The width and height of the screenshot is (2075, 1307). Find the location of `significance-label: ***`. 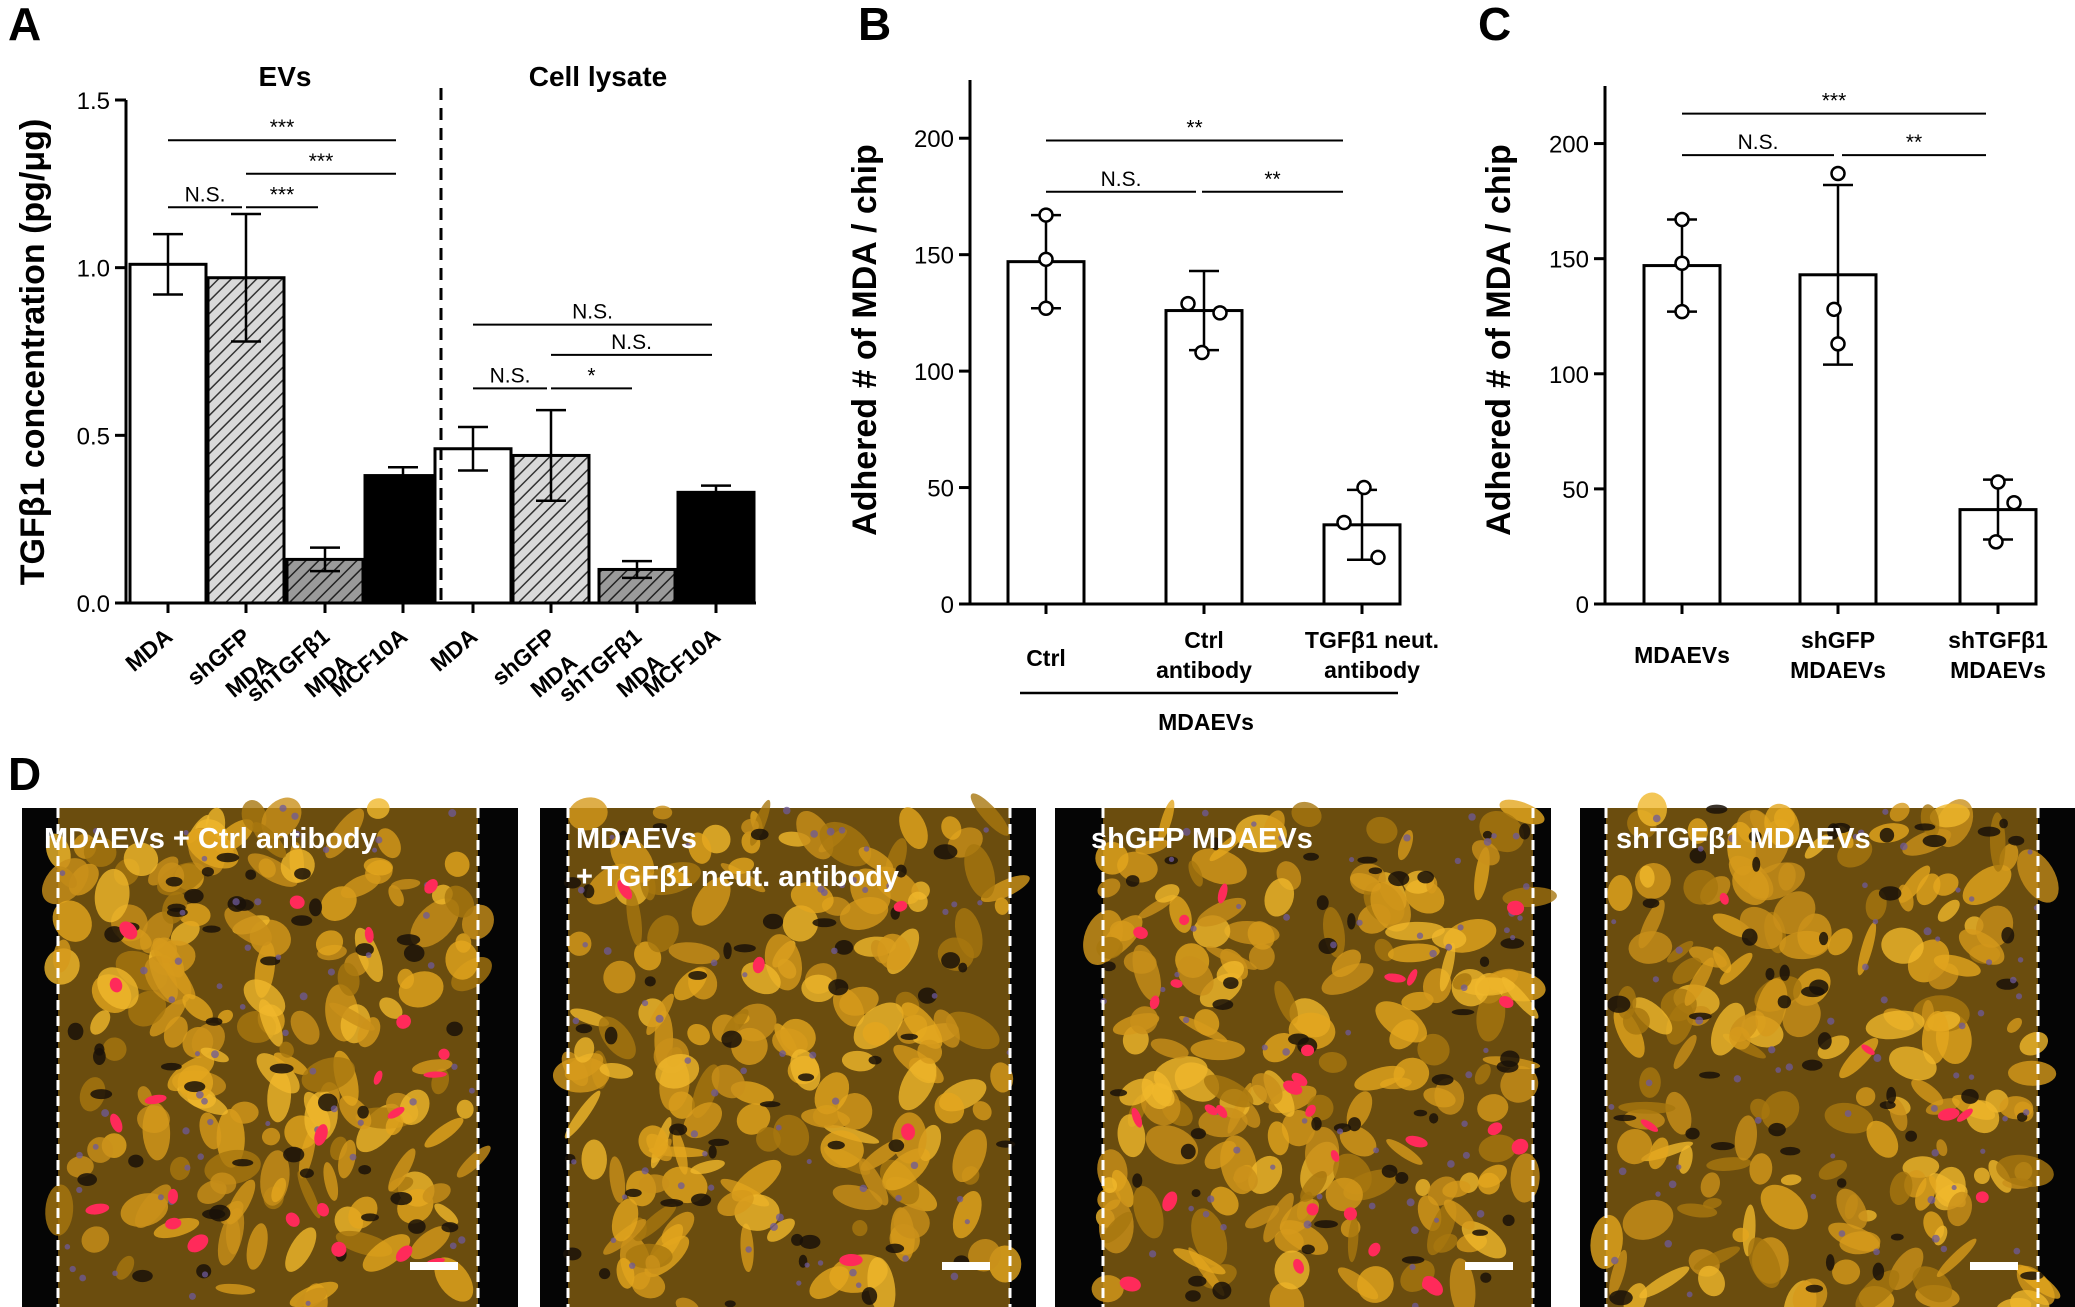

significance-label: *** is located at coordinates (282, 127).